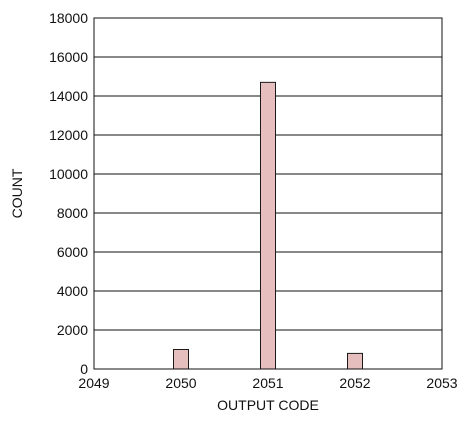 This screenshot has width=462, height=421. Describe the element at coordinates (93, 383) in the screenshot. I see `x-tick-label: 2049` at that location.